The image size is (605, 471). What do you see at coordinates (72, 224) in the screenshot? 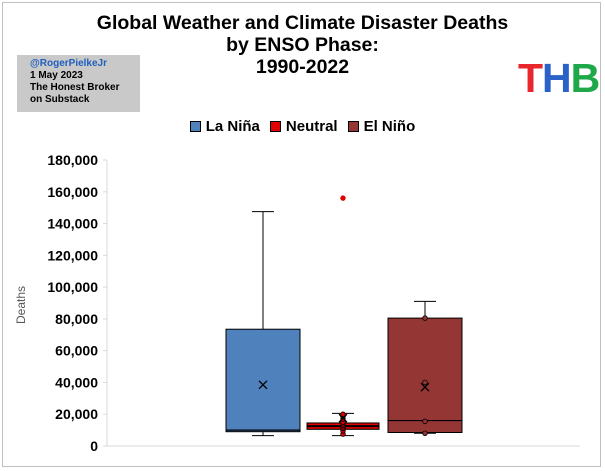
I see `y-tick-label: 140,000` at bounding box center [72, 224].